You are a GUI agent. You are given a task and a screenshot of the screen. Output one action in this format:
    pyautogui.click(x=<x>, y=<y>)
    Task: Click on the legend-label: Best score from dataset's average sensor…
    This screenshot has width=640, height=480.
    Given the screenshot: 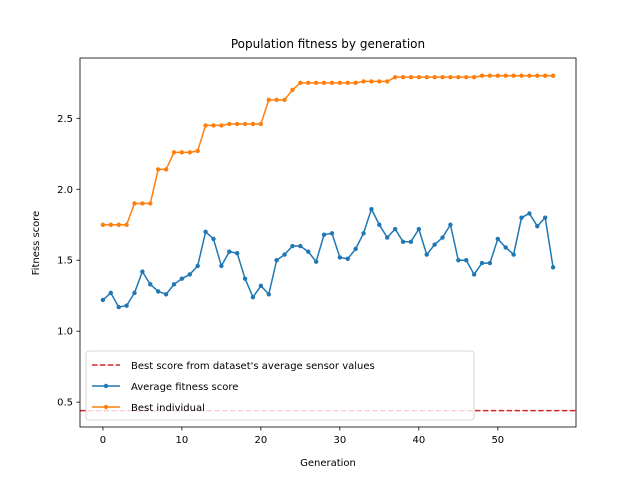 What is the action you would take?
    pyautogui.click(x=253, y=366)
    